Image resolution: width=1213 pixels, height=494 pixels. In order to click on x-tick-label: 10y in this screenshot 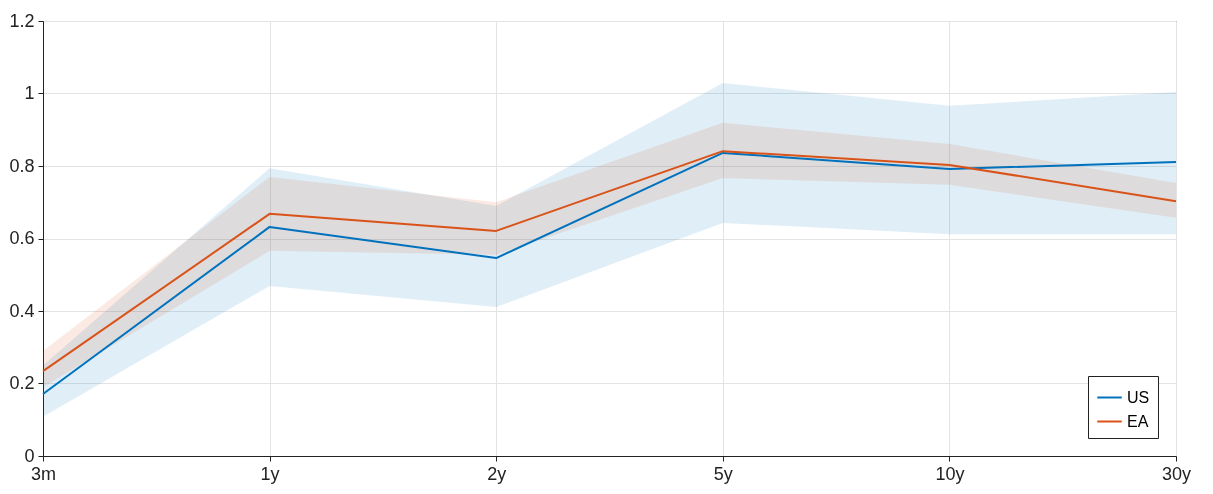, I will do `click(950, 473)`.